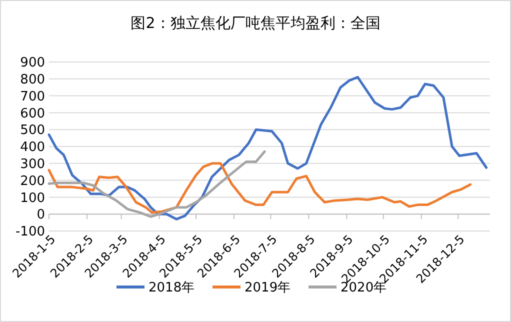 The width and height of the screenshot is (511, 322). I want to click on y-tick-label: 800, so click(32, 80).